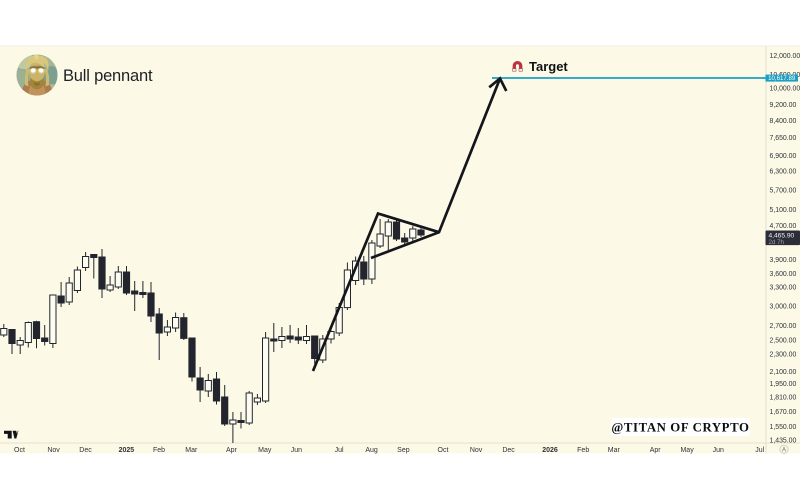 This screenshot has height=500, width=800. What do you see at coordinates (783, 441) in the screenshot?
I see `svg-text: 1,435.00` at bounding box center [783, 441].